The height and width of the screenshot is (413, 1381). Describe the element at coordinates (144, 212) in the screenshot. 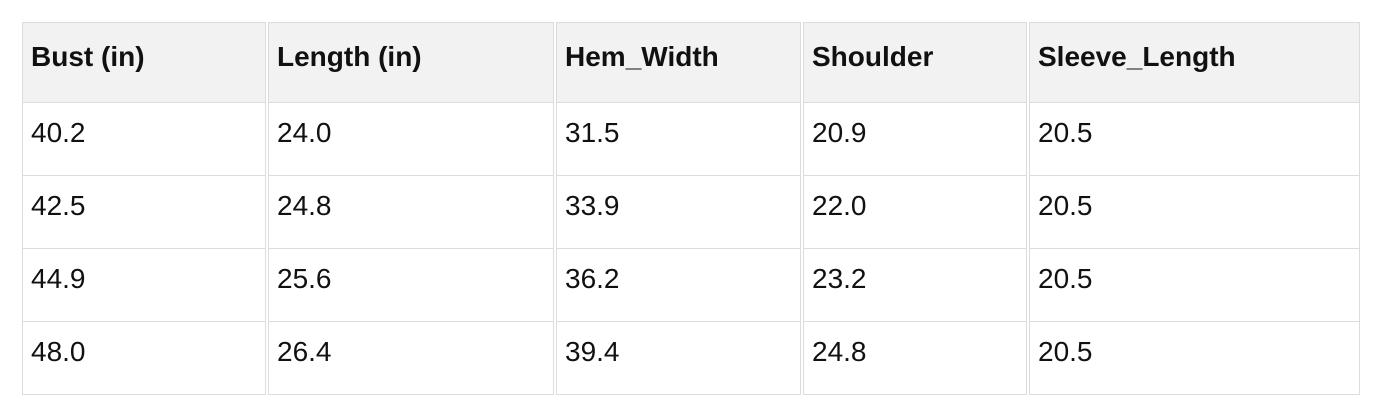

I see `table-cell-bust: 42.5` at that location.